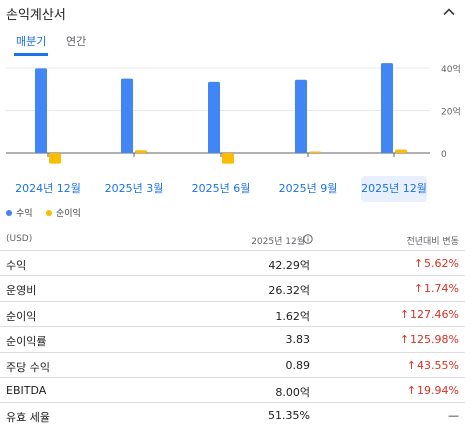  What do you see at coordinates (434, 314) in the screenshot?
I see `row-change-value: 127.46%` at bounding box center [434, 314].